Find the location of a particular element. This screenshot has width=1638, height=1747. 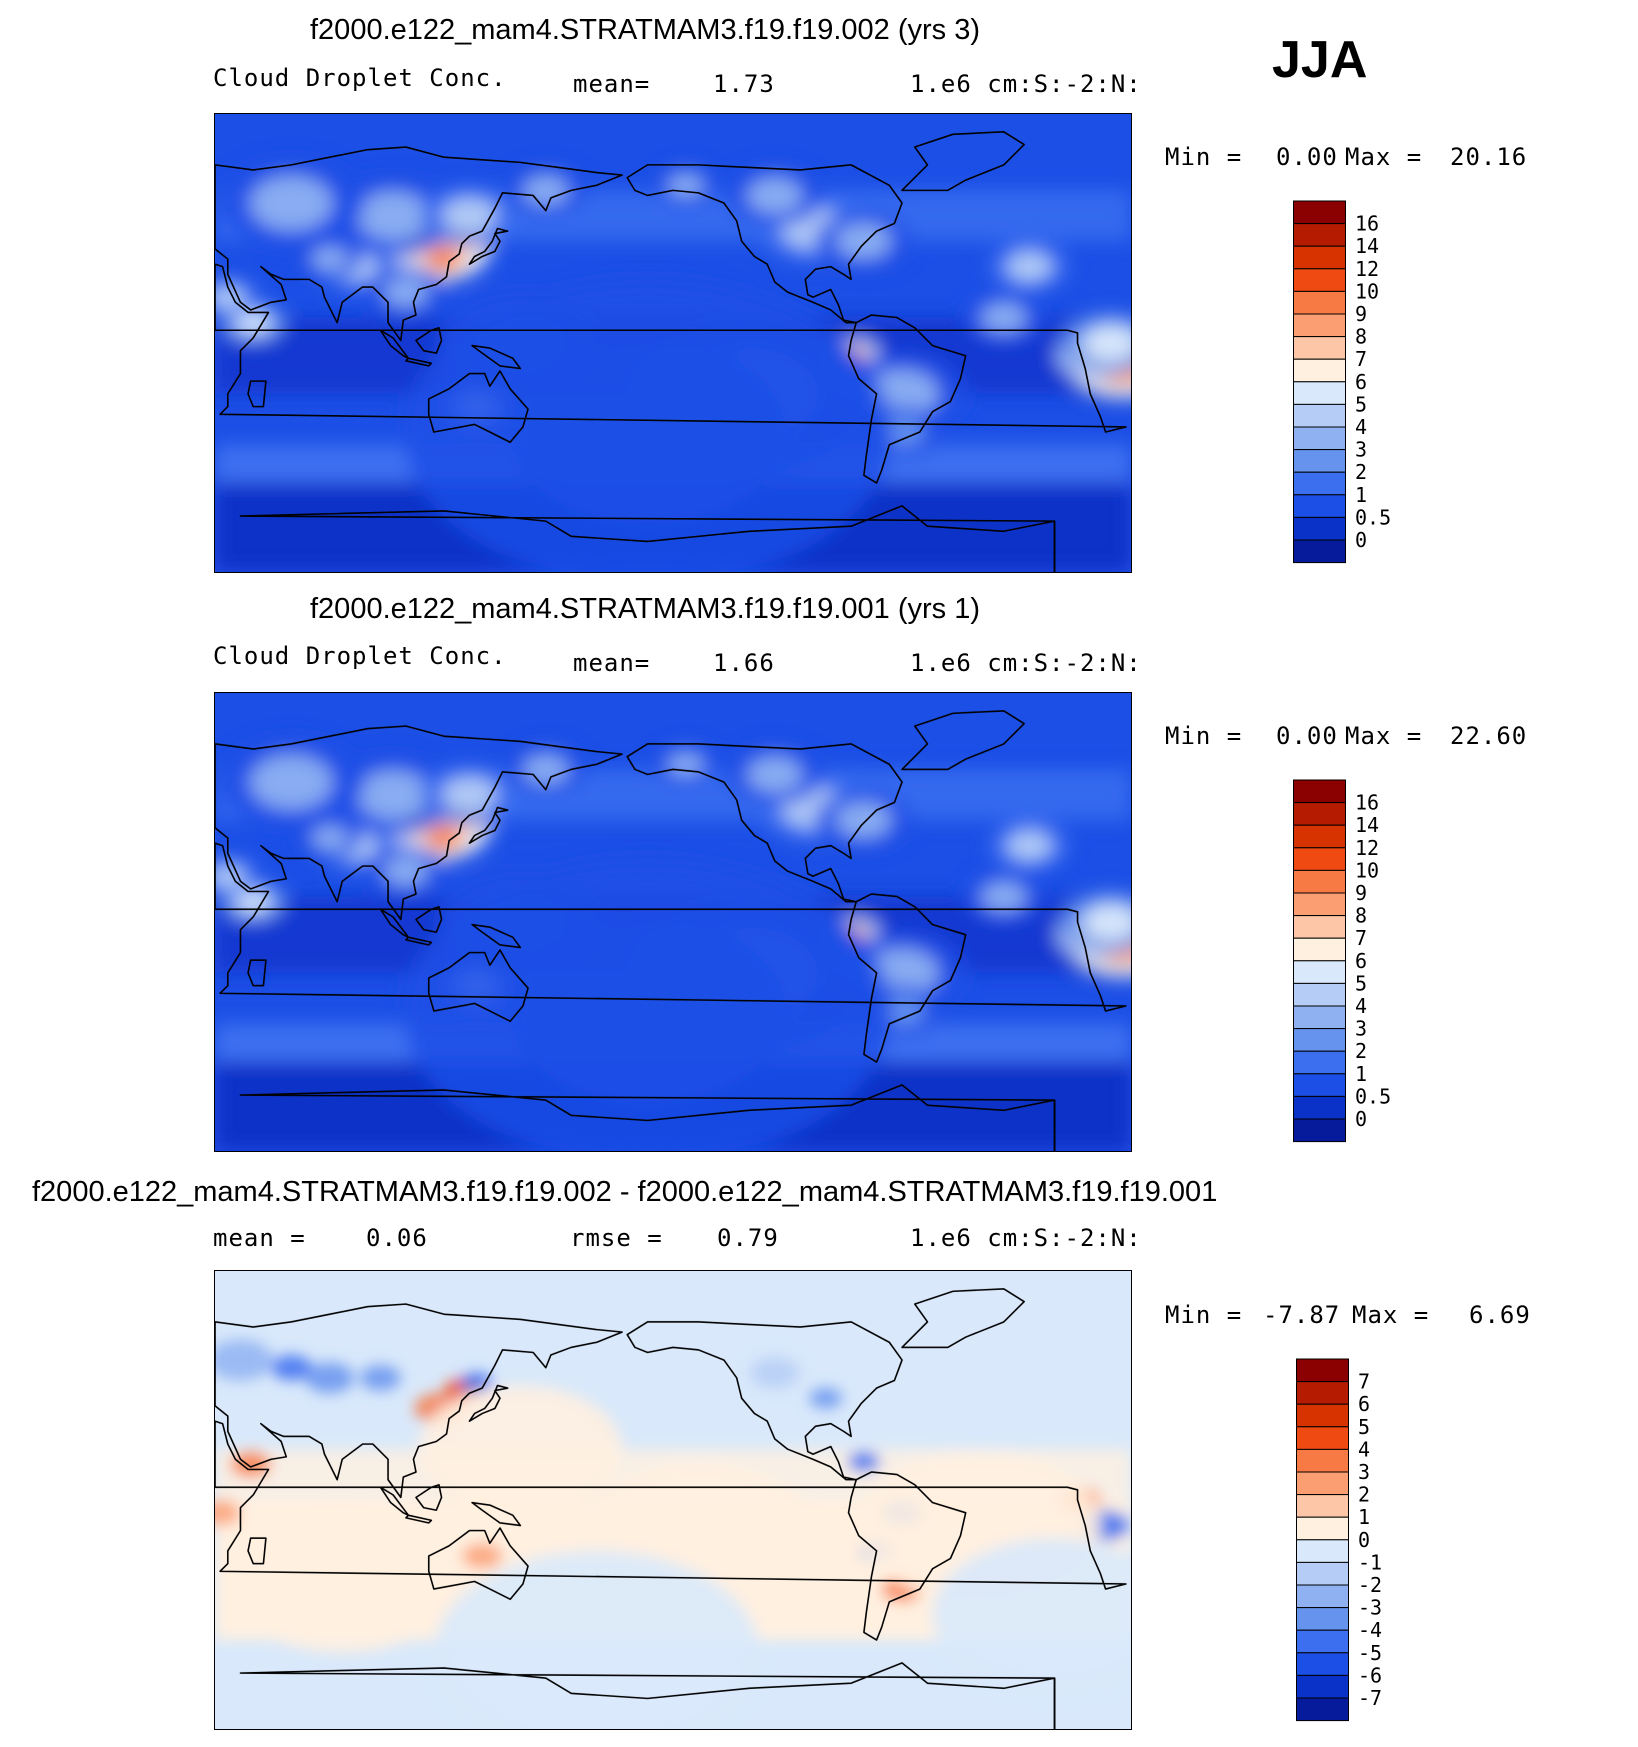

colorbar-tick-label: 10 is located at coordinates (1367, 870).